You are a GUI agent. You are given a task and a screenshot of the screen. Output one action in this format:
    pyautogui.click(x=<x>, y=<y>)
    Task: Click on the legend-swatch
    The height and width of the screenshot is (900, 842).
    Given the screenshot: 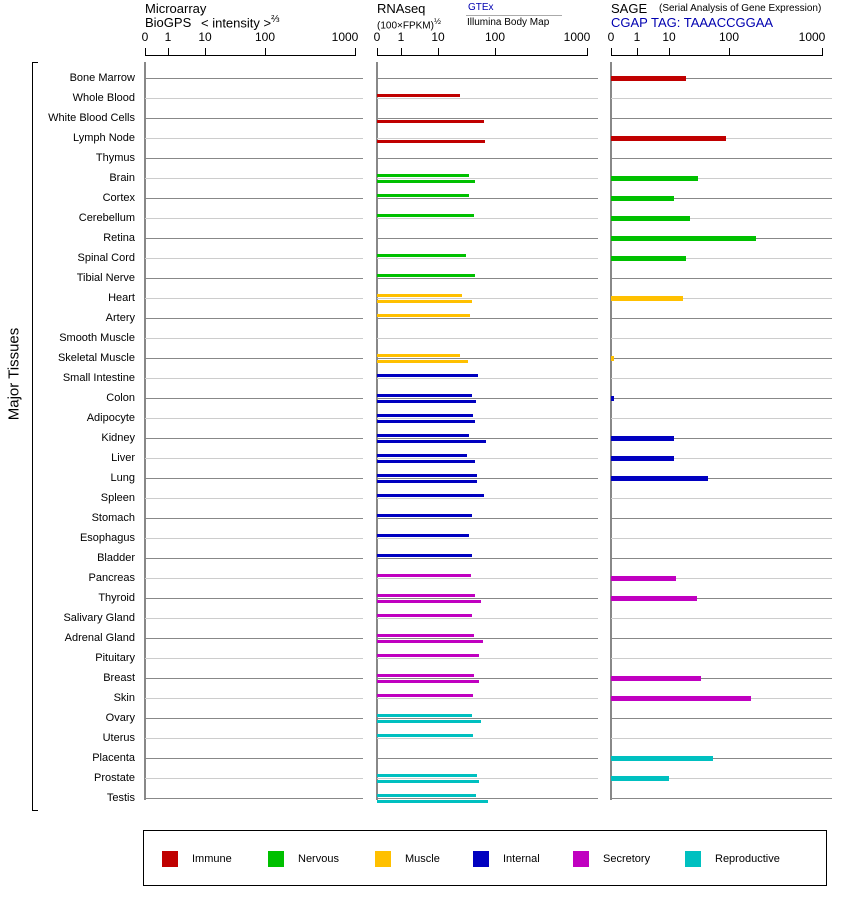 What is the action you would take?
    pyautogui.click(x=581, y=859)
    